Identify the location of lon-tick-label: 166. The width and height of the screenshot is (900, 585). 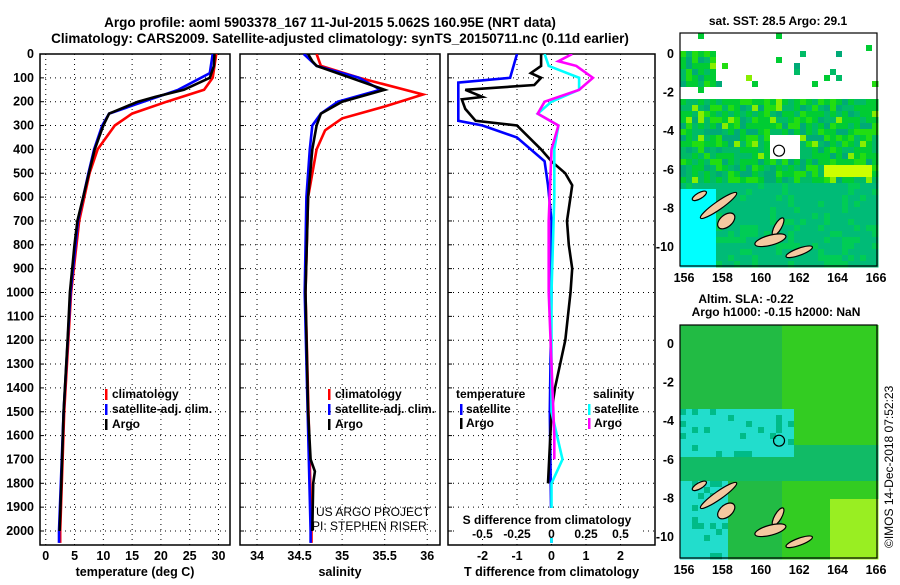
(876, 278).